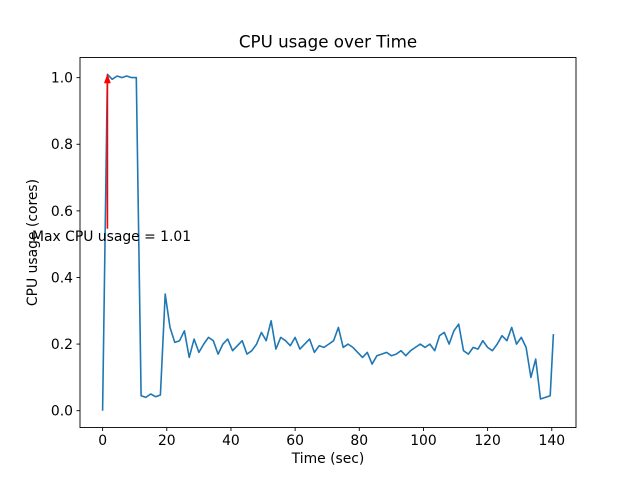  I want to click on x-tick-label: 20, so click(167, 441).